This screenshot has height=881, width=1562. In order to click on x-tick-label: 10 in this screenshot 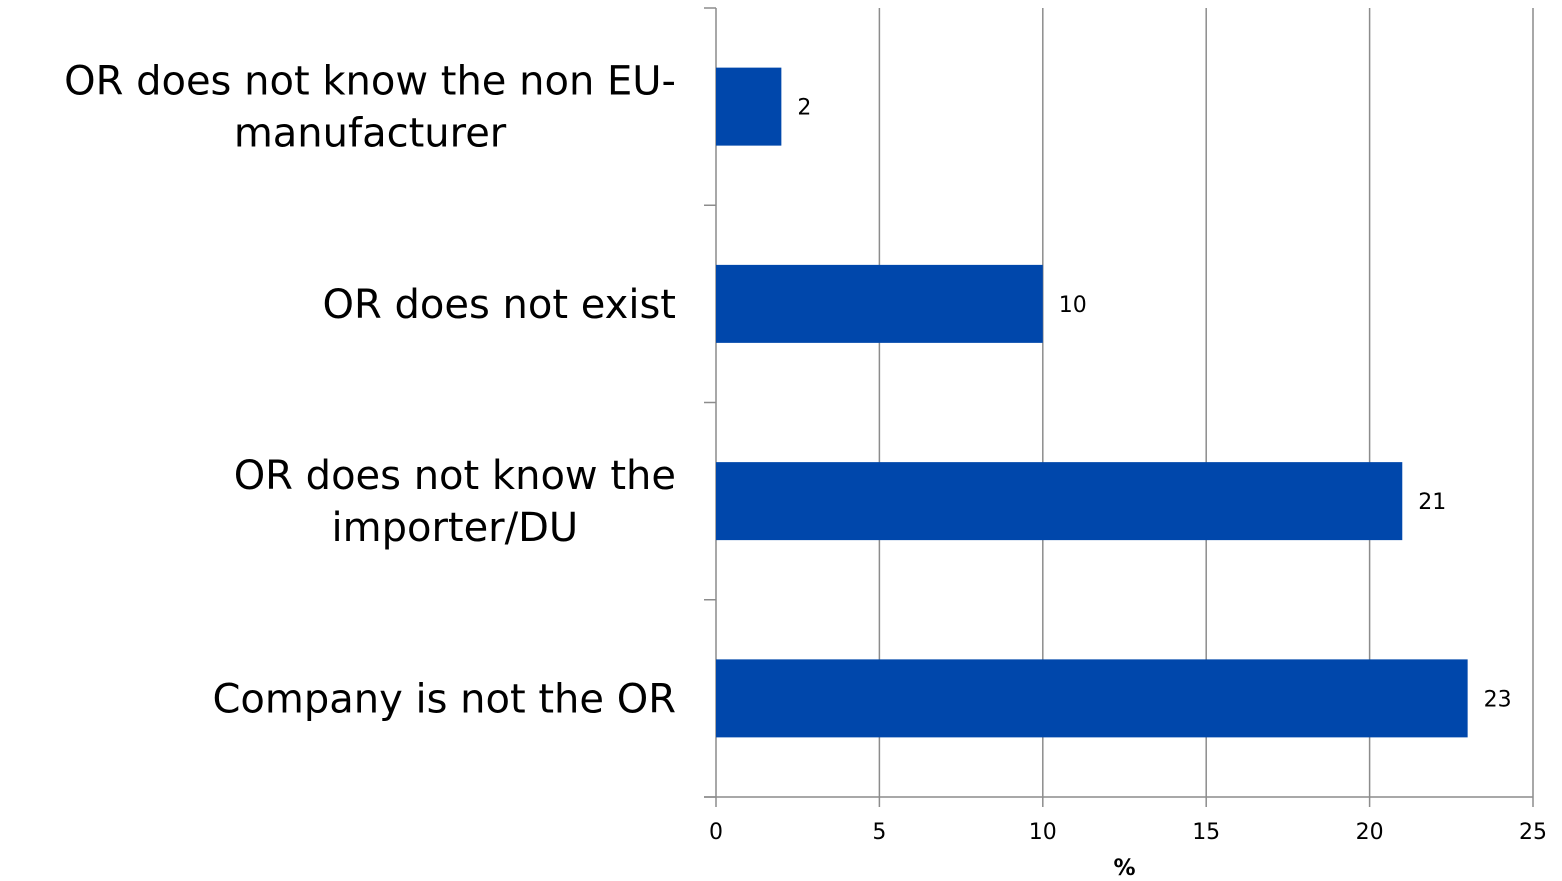, I will do `click(1043, 832)`.